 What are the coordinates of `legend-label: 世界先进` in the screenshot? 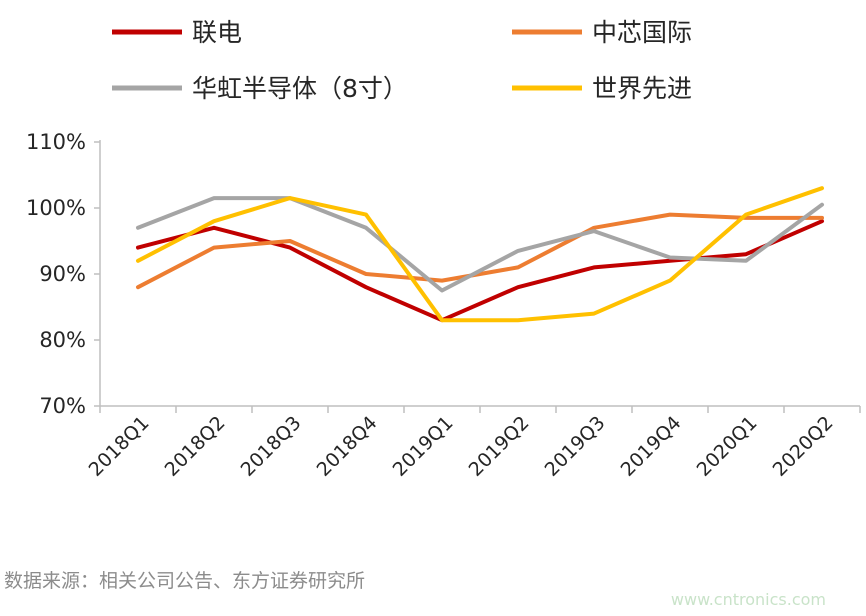 It's located at (642, 88).